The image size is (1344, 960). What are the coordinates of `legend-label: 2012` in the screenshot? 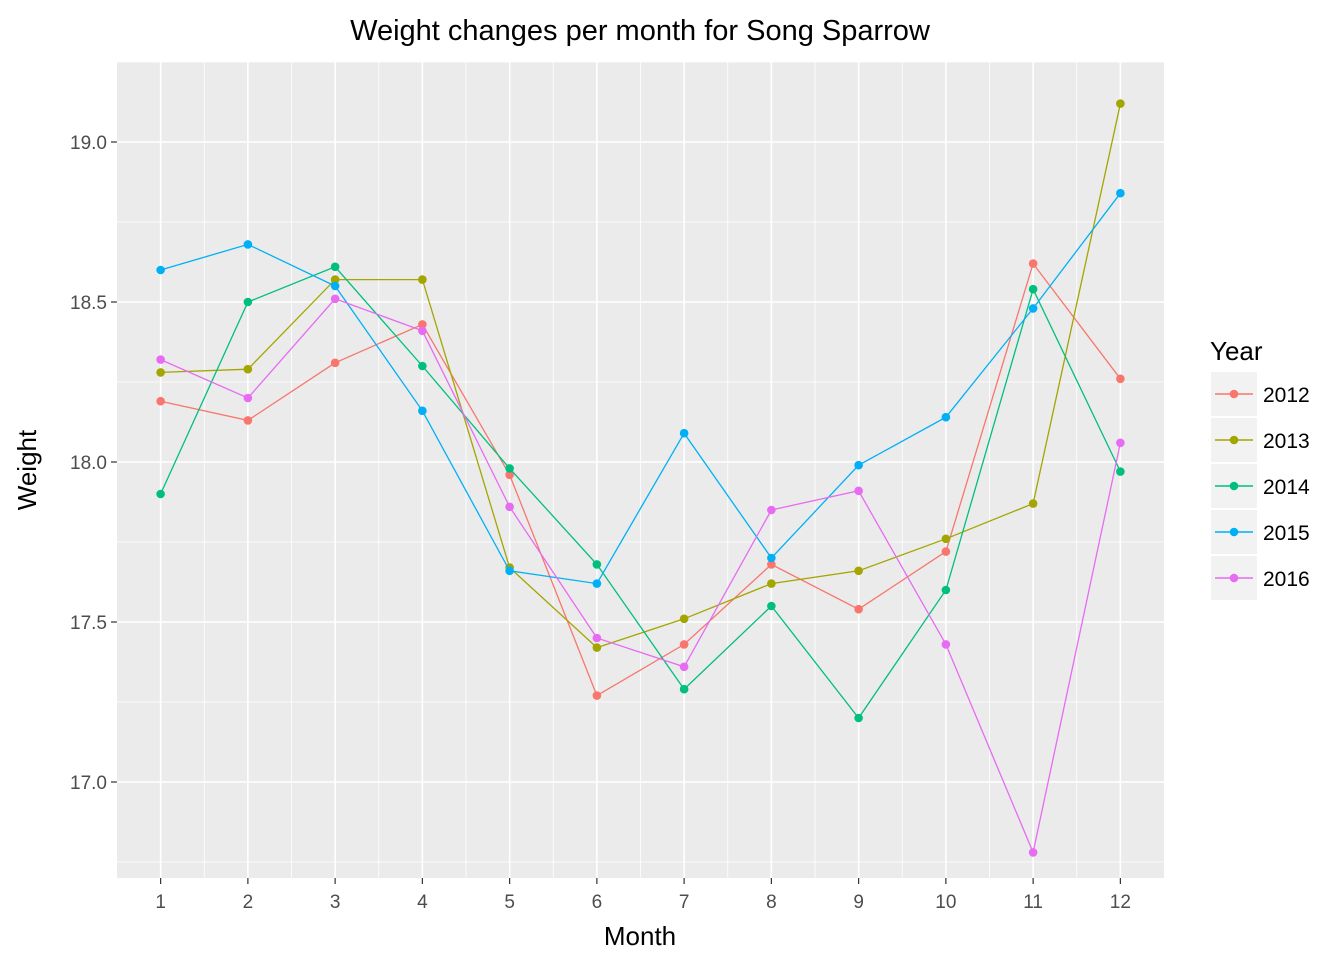 It's located at (1286, 395).